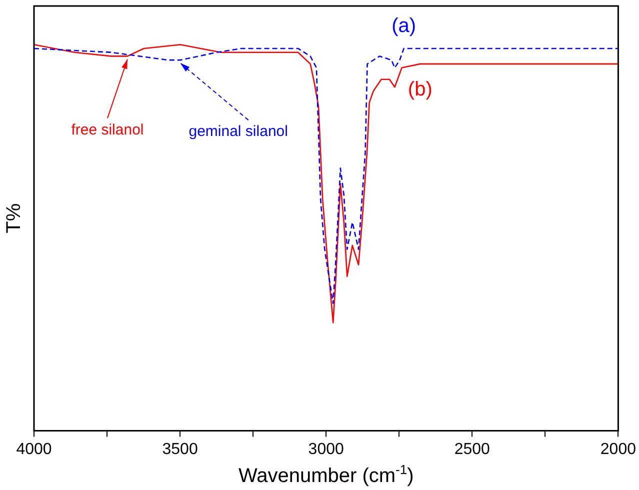  I want to click on series-label: (b), so click(420, 89).